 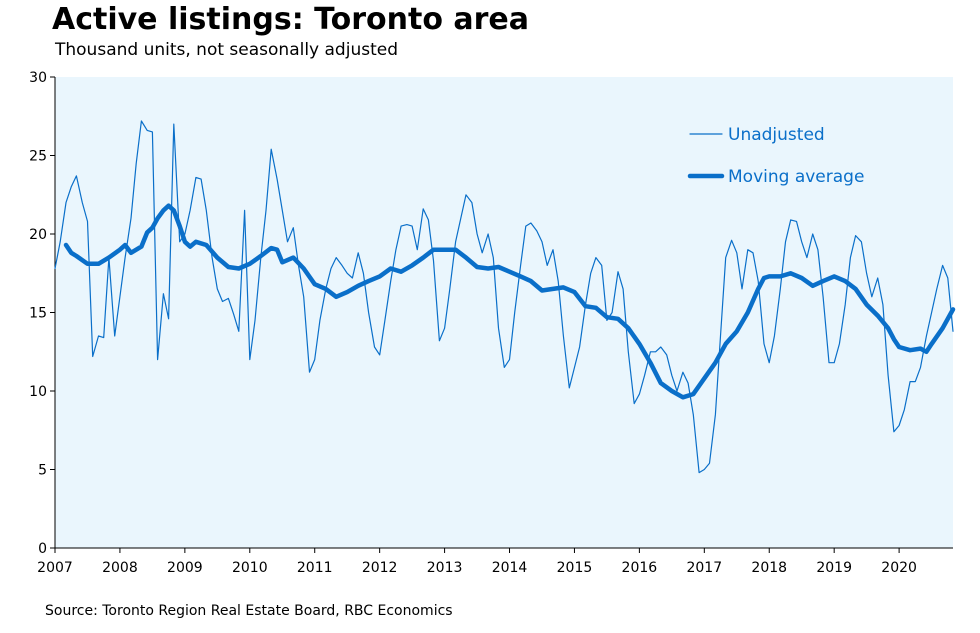 I want to click on y-tick-label: 30, so click(x=38, y=78).